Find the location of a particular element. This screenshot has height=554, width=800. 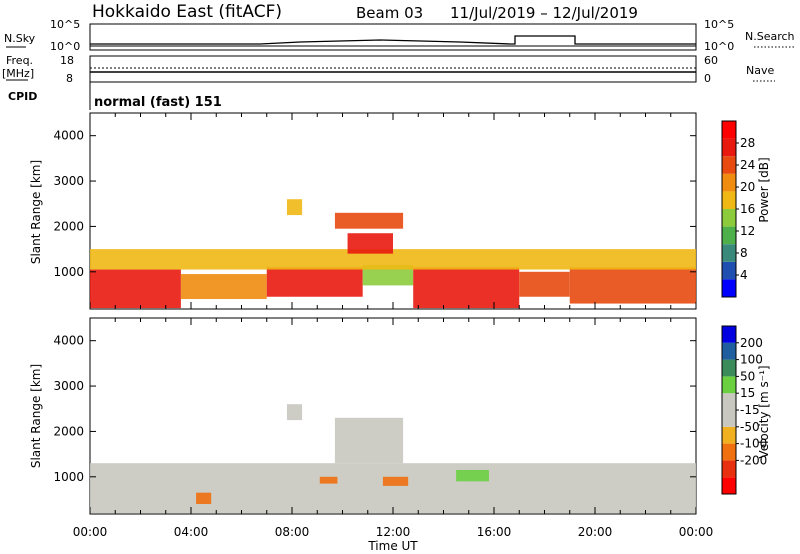

time-axis: 00:00 04:00 08:00 12:00 16:00 20:00 00:00 is located at coordinates (393, 532).